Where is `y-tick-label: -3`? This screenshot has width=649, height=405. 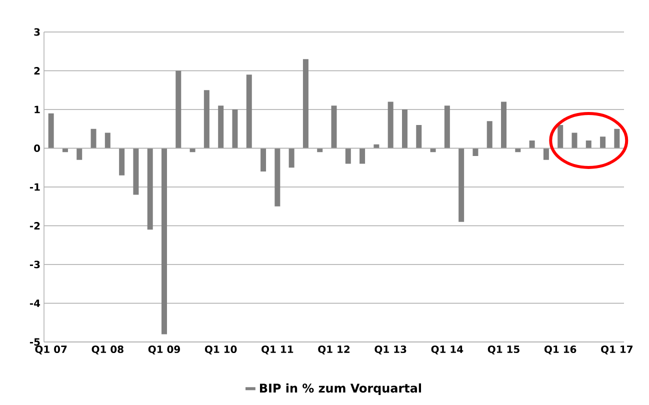 y-tick-label: -3 is located at coordinates (35, 264).